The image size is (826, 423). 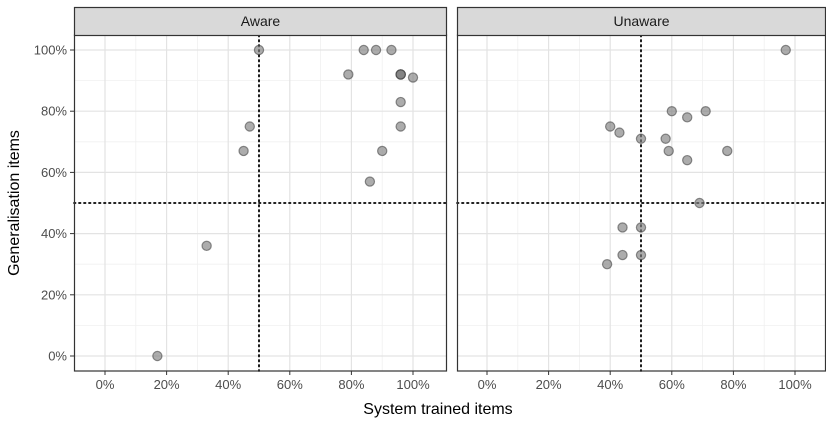 What do you see at coordinates (795, 384) in the screenshot?
I see `unaware-x-tick-label: 100%` at bounding box center [795, 384].